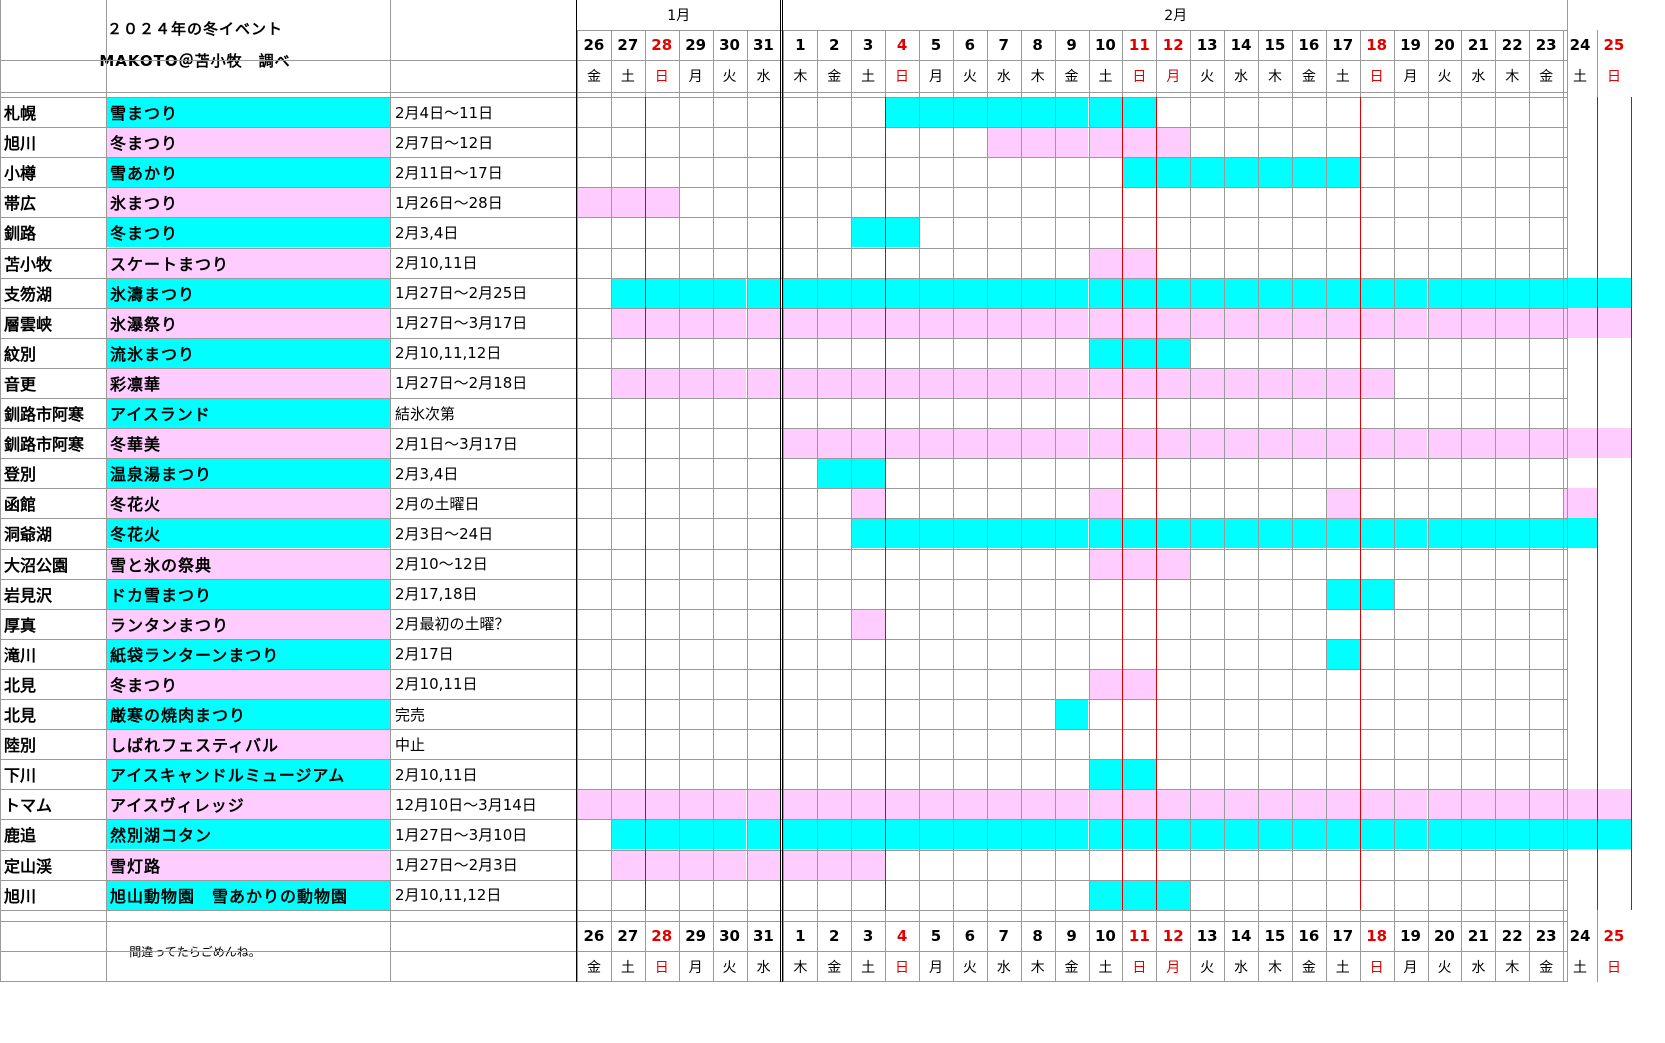 This screenshot has width=1665, height=1043. What do you see at coordinates (20, 625) in the screenshot?
I see `event-location: 厚真` at bounding box center [20, 625].